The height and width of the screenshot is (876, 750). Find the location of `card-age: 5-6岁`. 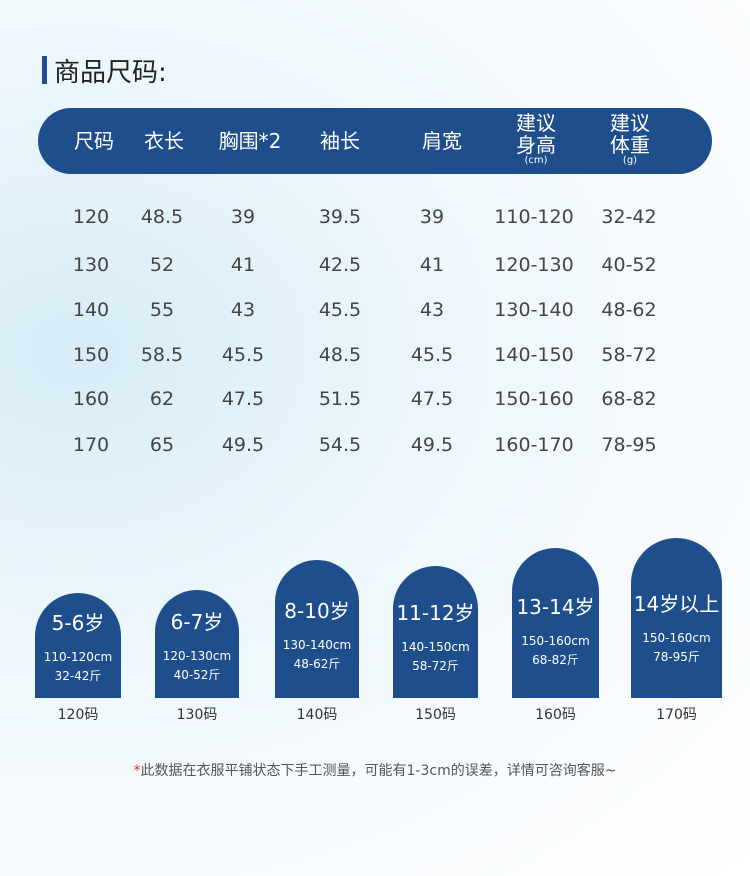

card-age: 5-6岁 is located at coordinates (78, 622).